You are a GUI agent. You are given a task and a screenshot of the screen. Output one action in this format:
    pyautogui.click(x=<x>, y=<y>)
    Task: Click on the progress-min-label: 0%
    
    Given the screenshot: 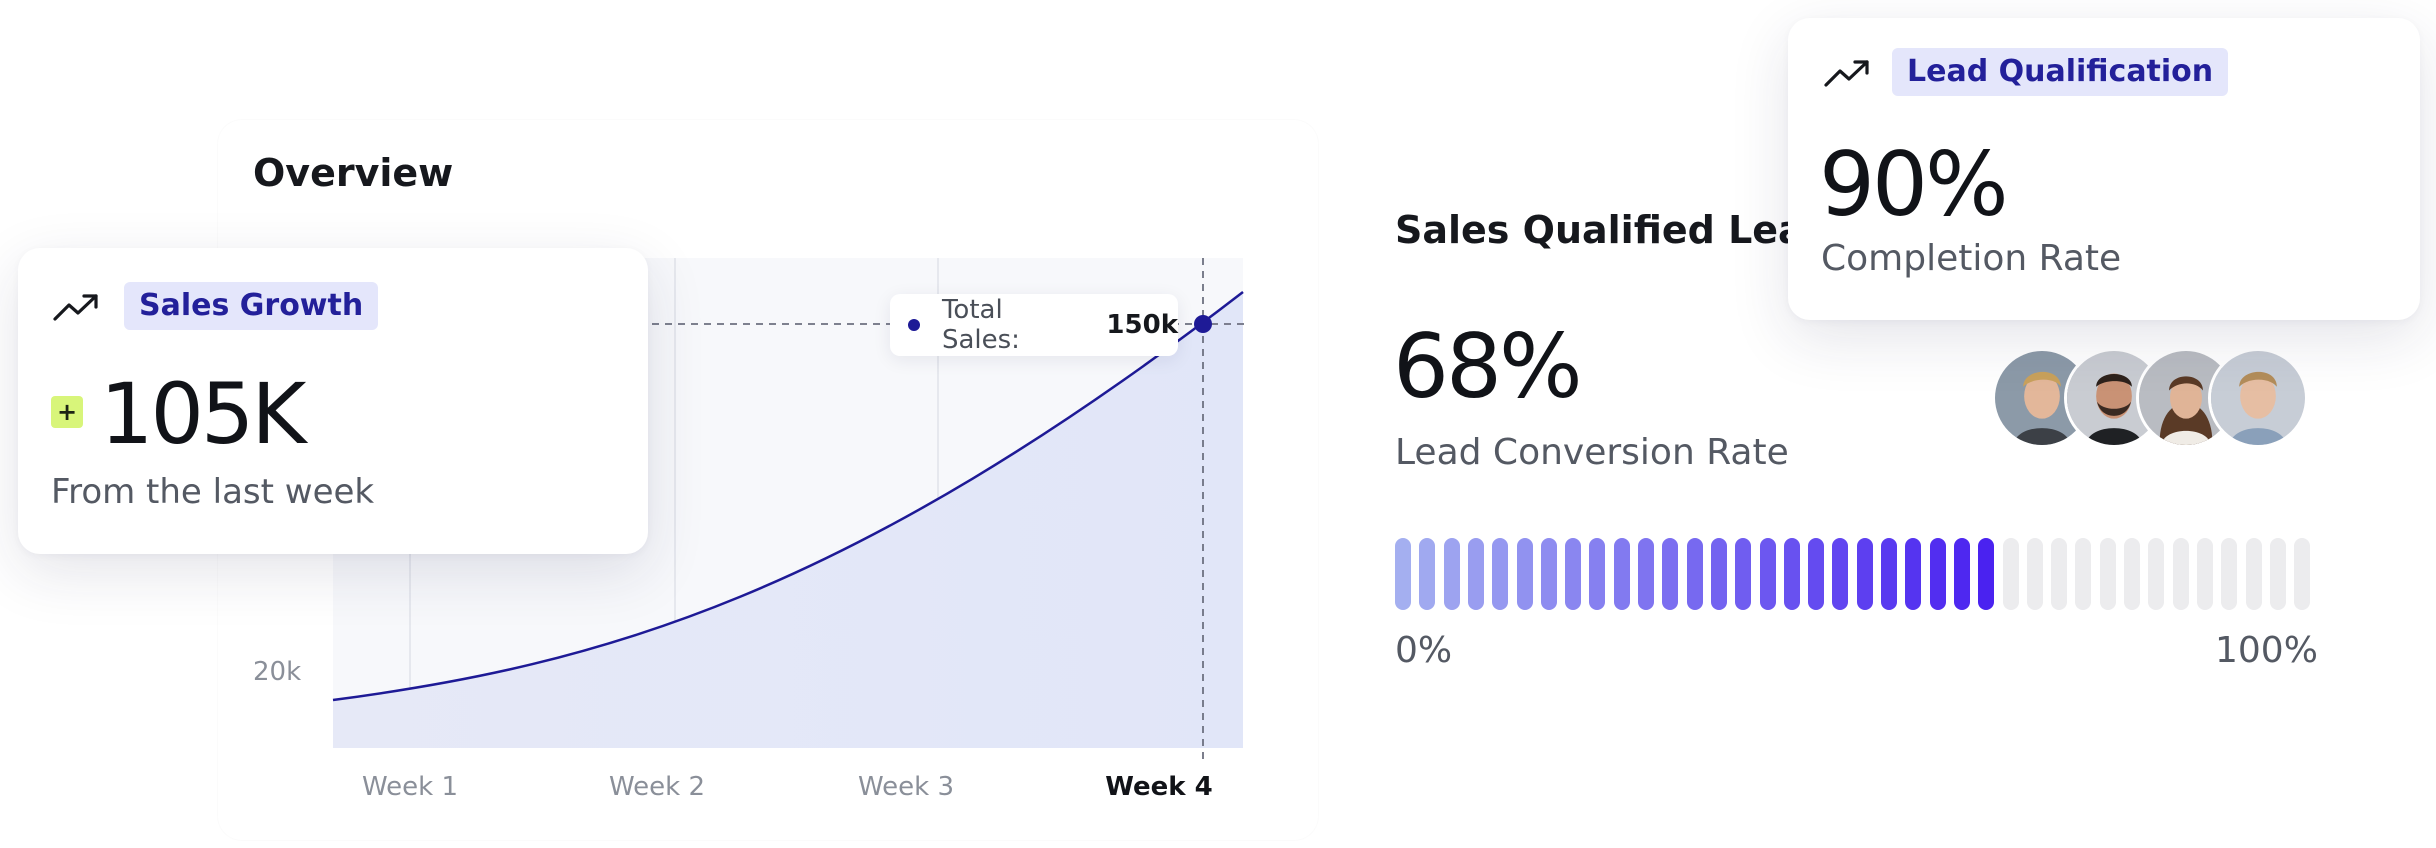 What is the action you would take?
    pyautogui.click(x=1424, y=650)
    